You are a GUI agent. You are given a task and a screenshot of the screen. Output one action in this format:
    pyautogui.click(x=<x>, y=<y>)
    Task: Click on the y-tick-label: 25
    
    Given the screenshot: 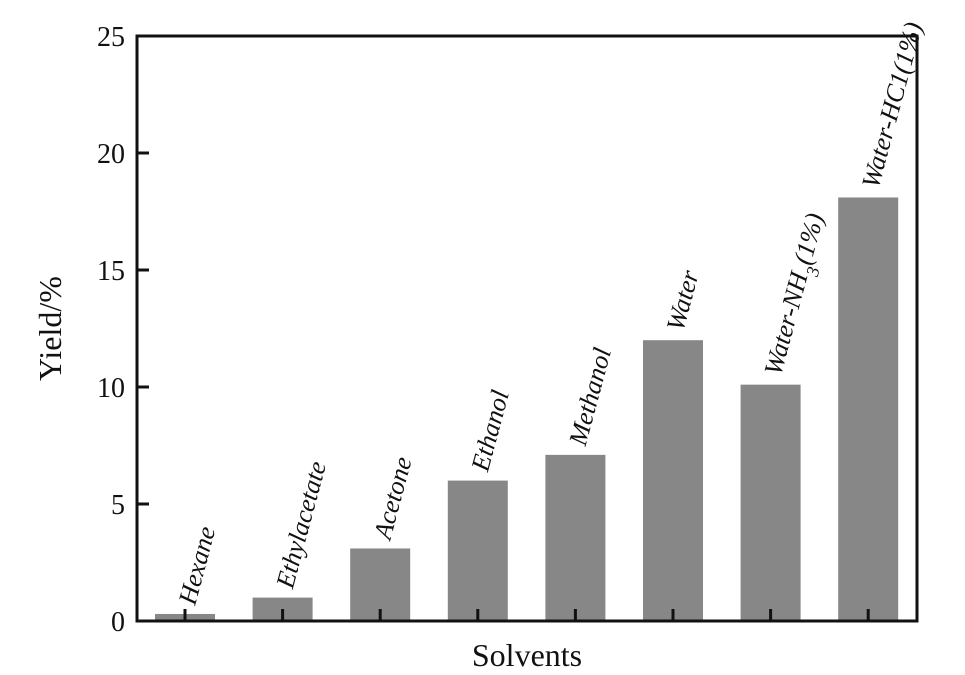 What is the action you would take?
    pyautogui.click(x=111, y=37)
    